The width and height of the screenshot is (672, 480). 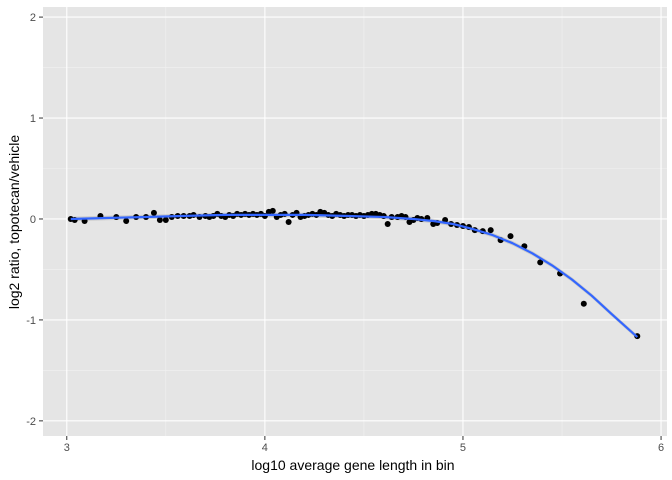 I want to click on x-tick-label: 6, so click(x=661, y=448).